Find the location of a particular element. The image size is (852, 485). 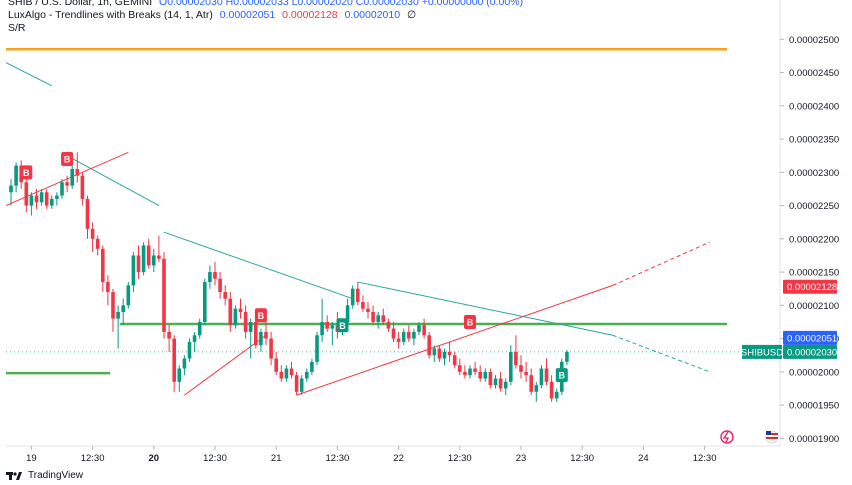

trendline-lower-3-ext is located at coordinates (661, 263).